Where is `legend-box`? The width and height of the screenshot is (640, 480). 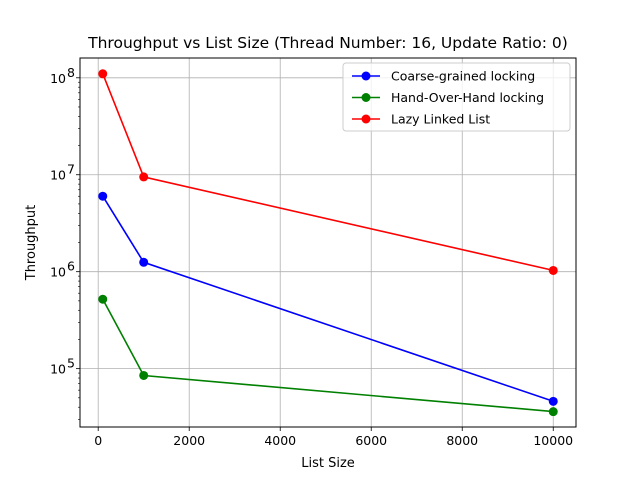 legend-box is located at coordinates (456, 97).